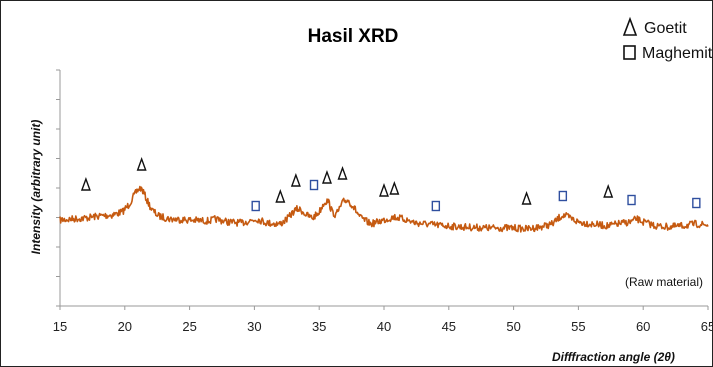 The width and height of the screenshot is (713, 367). What do you see at coordinates (384, 326) in the screenshot?
I see `x-tick-label: 40` at bounding box center [384, 326].